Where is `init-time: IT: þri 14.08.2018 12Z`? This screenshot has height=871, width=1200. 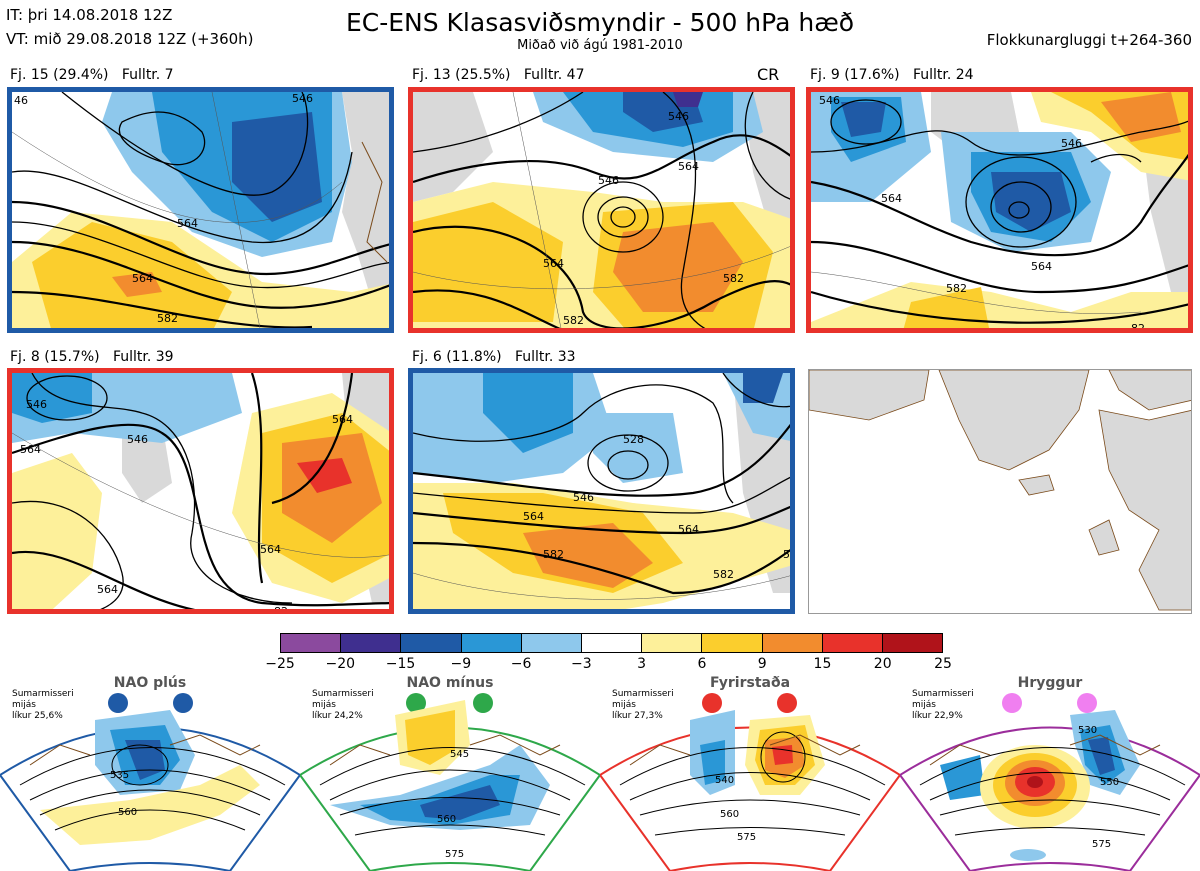 init-time: IT: þri 14.08.2018 12Z is located at coordinates (89, 15).